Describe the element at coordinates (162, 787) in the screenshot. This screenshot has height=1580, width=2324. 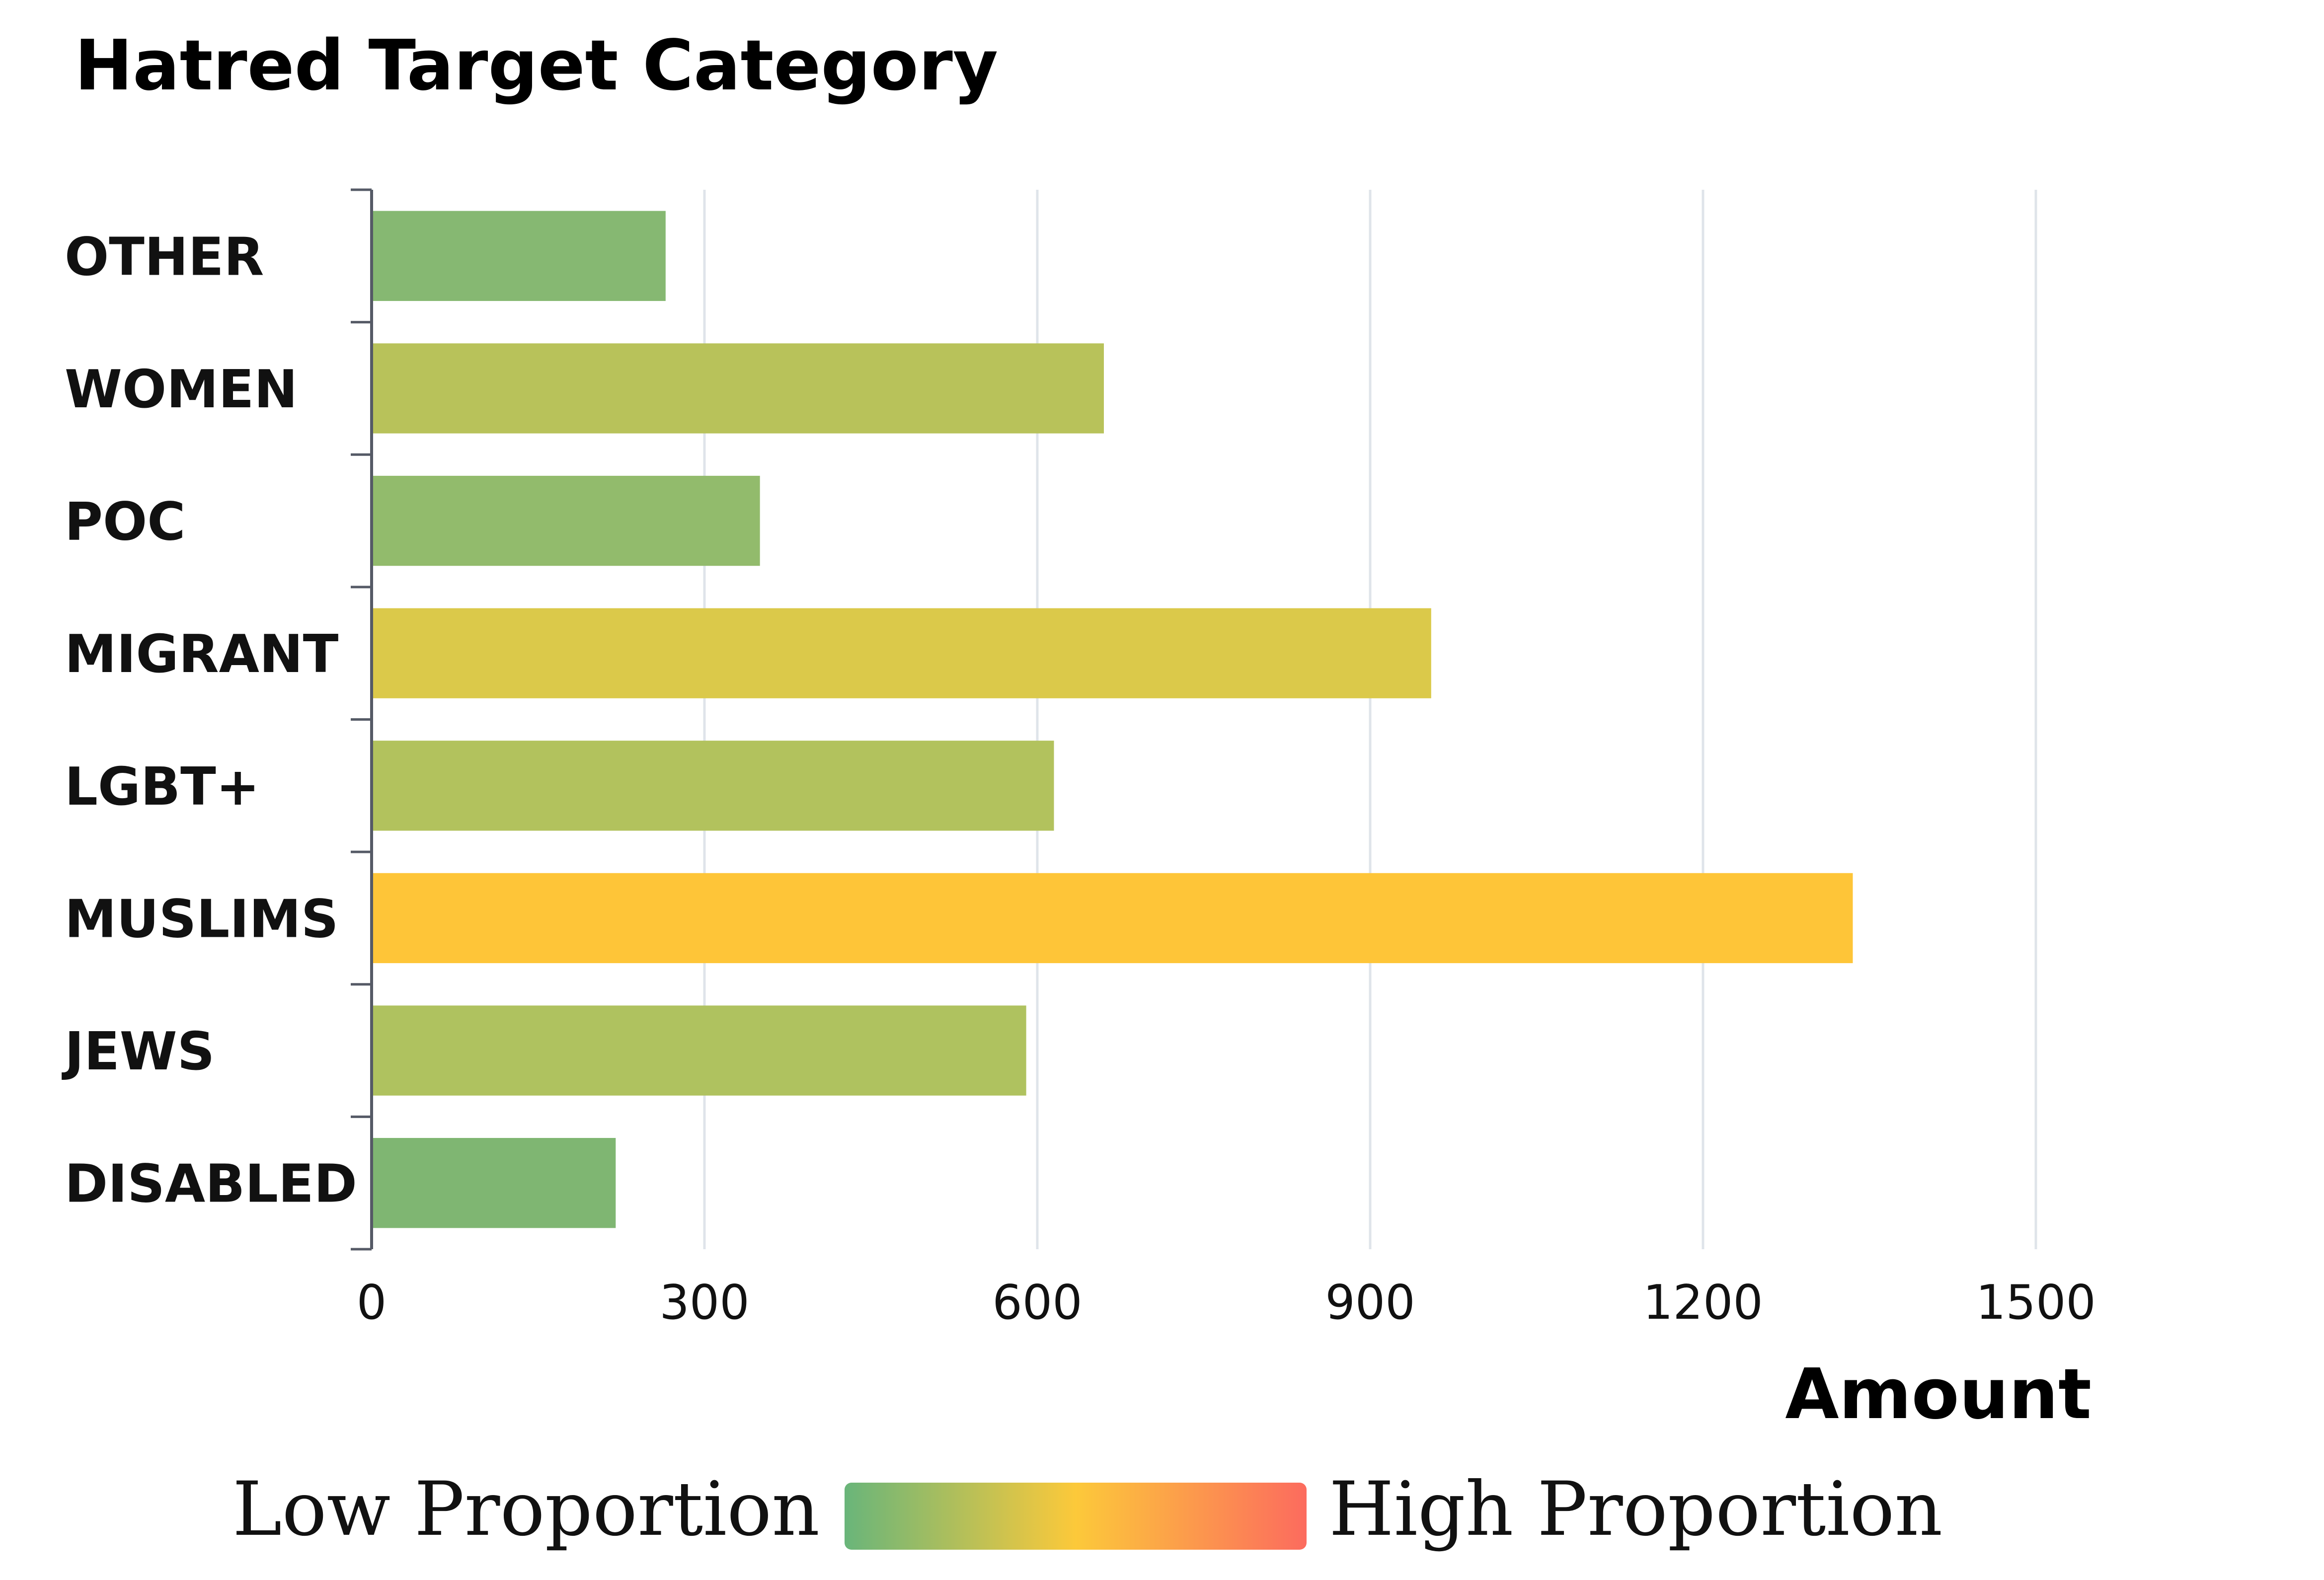
I see `category-label: LGBT+` at that location.